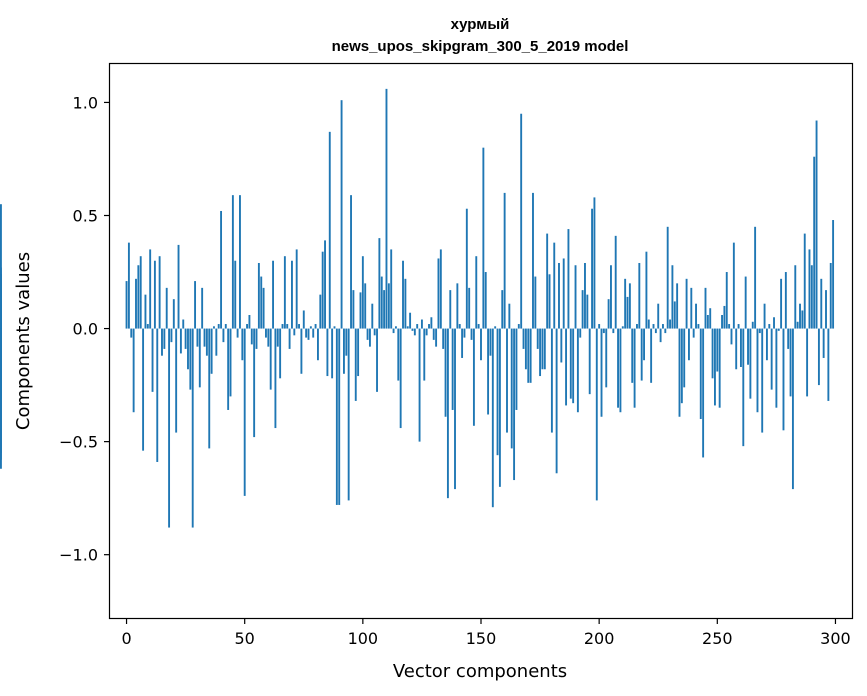 The image size is (867, 696). I want to click on x-tick-label: 250, so click(717, 638).